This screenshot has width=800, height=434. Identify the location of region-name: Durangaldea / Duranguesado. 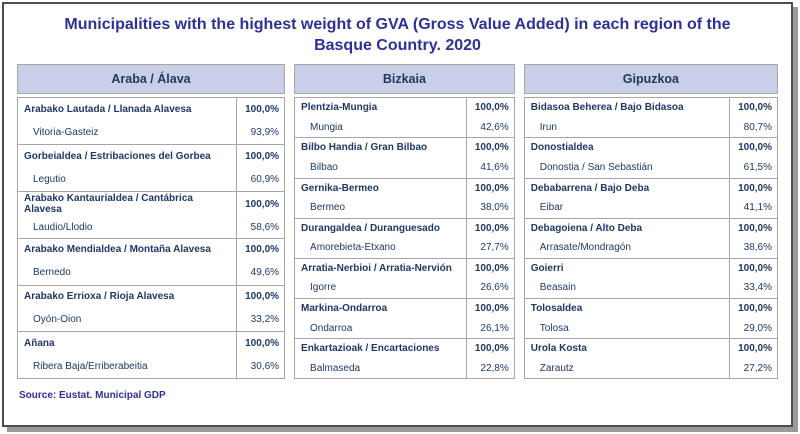
(370, 228).